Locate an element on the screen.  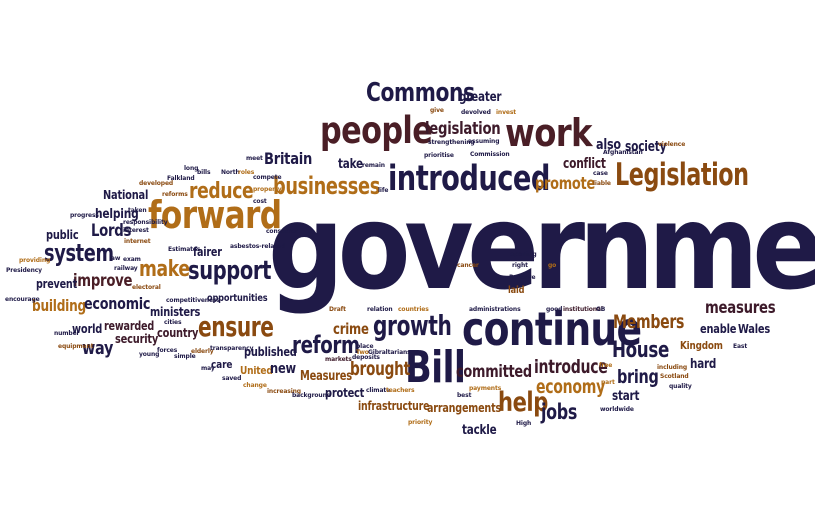
word-crime: crime is located at coordinates (351, 329).